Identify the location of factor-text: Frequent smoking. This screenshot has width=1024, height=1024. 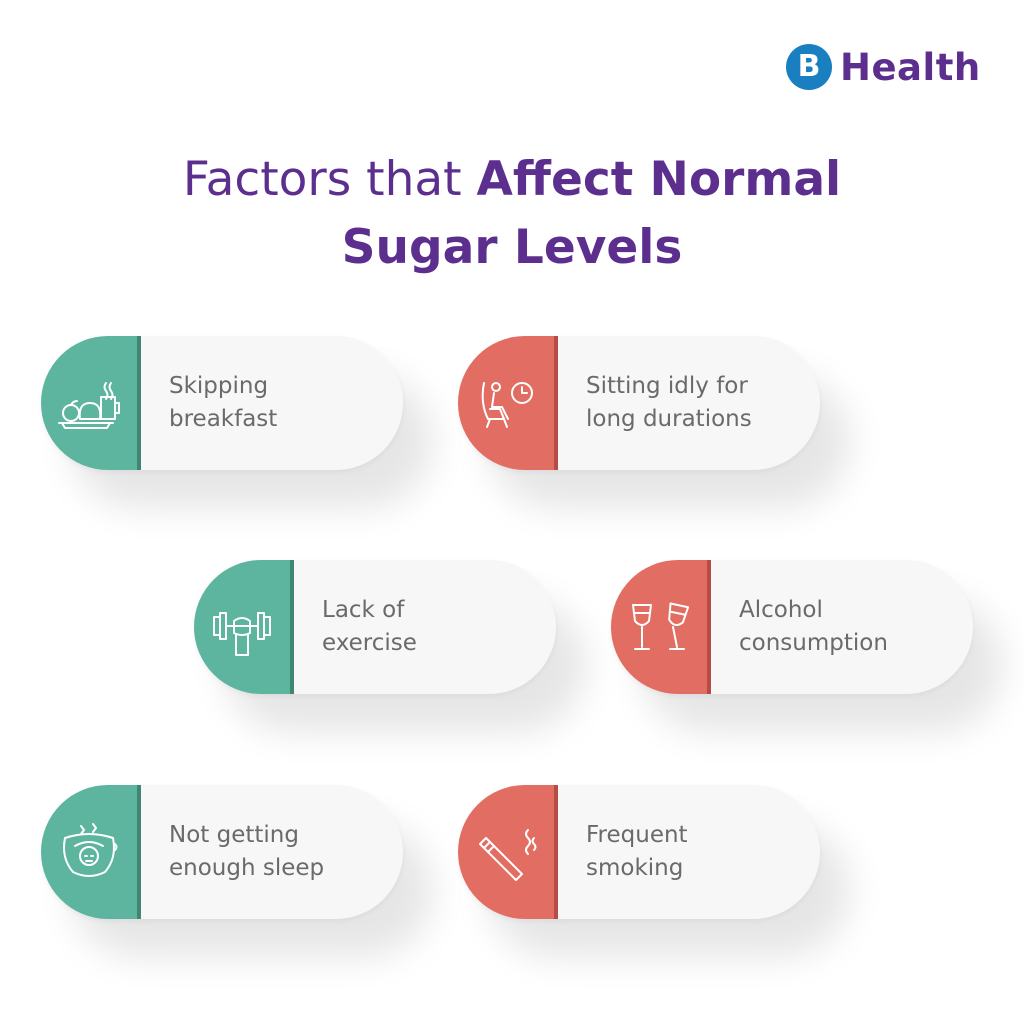
(696, 852).